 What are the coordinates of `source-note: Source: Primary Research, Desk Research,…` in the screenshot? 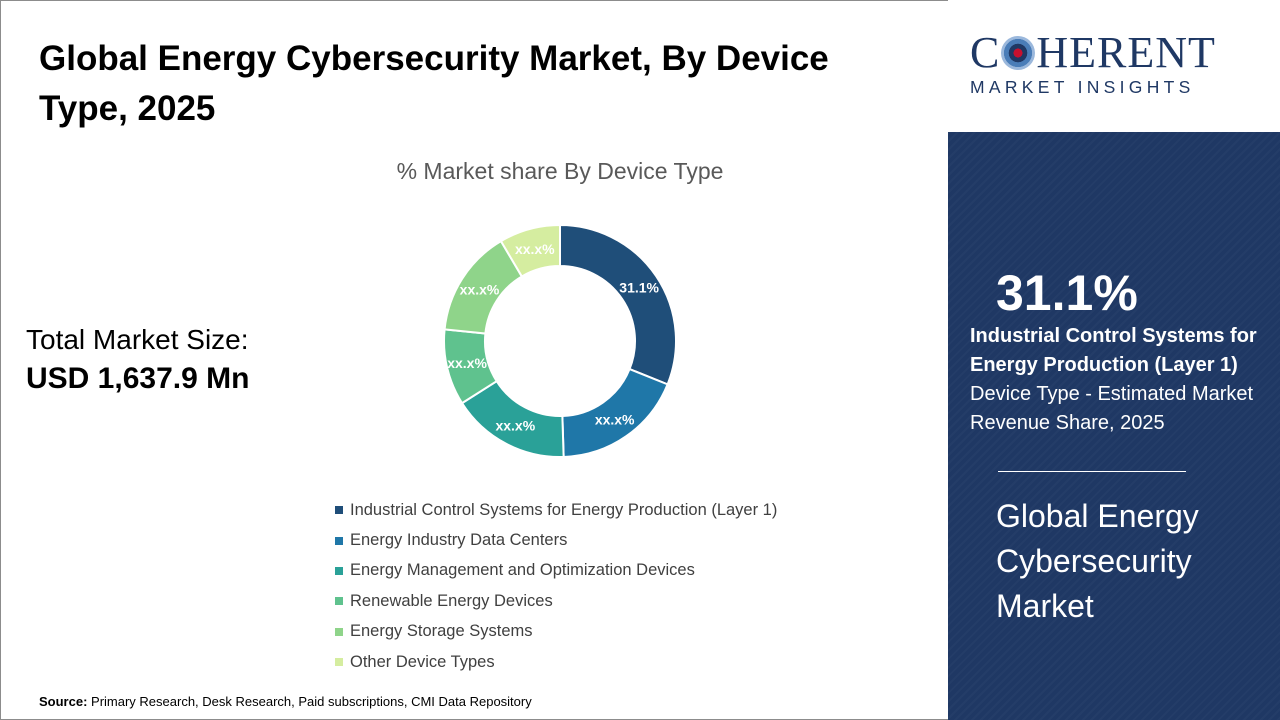 It's located at (285, 701).